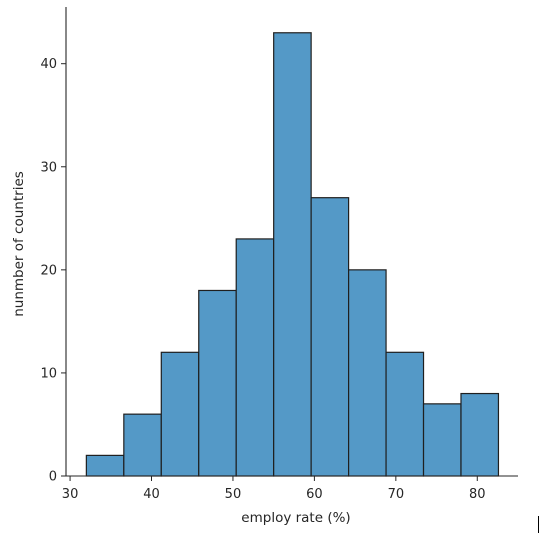 The height and width of the screenshot is (537, 540). What do you see at coordinates (396, 494) in the screenshot?
I see `x-tick-label: 70` at bounding box center [396, 494].